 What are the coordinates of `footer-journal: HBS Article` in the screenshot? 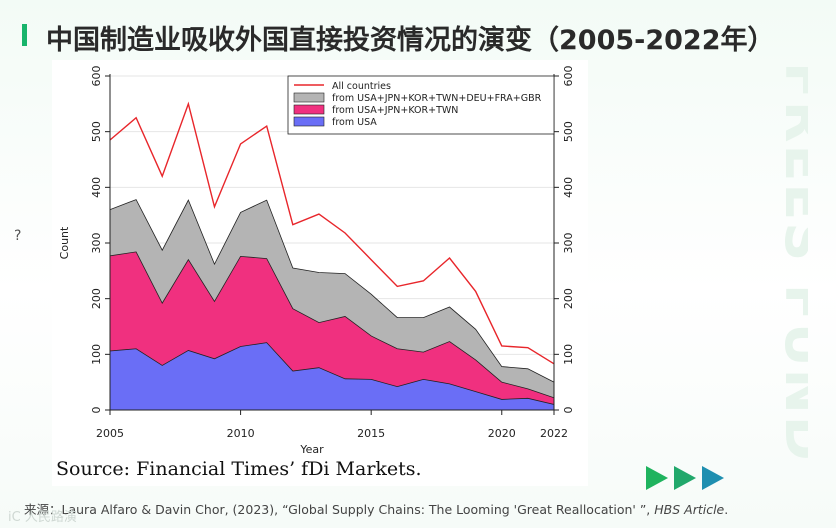 It's located at (689, 509).